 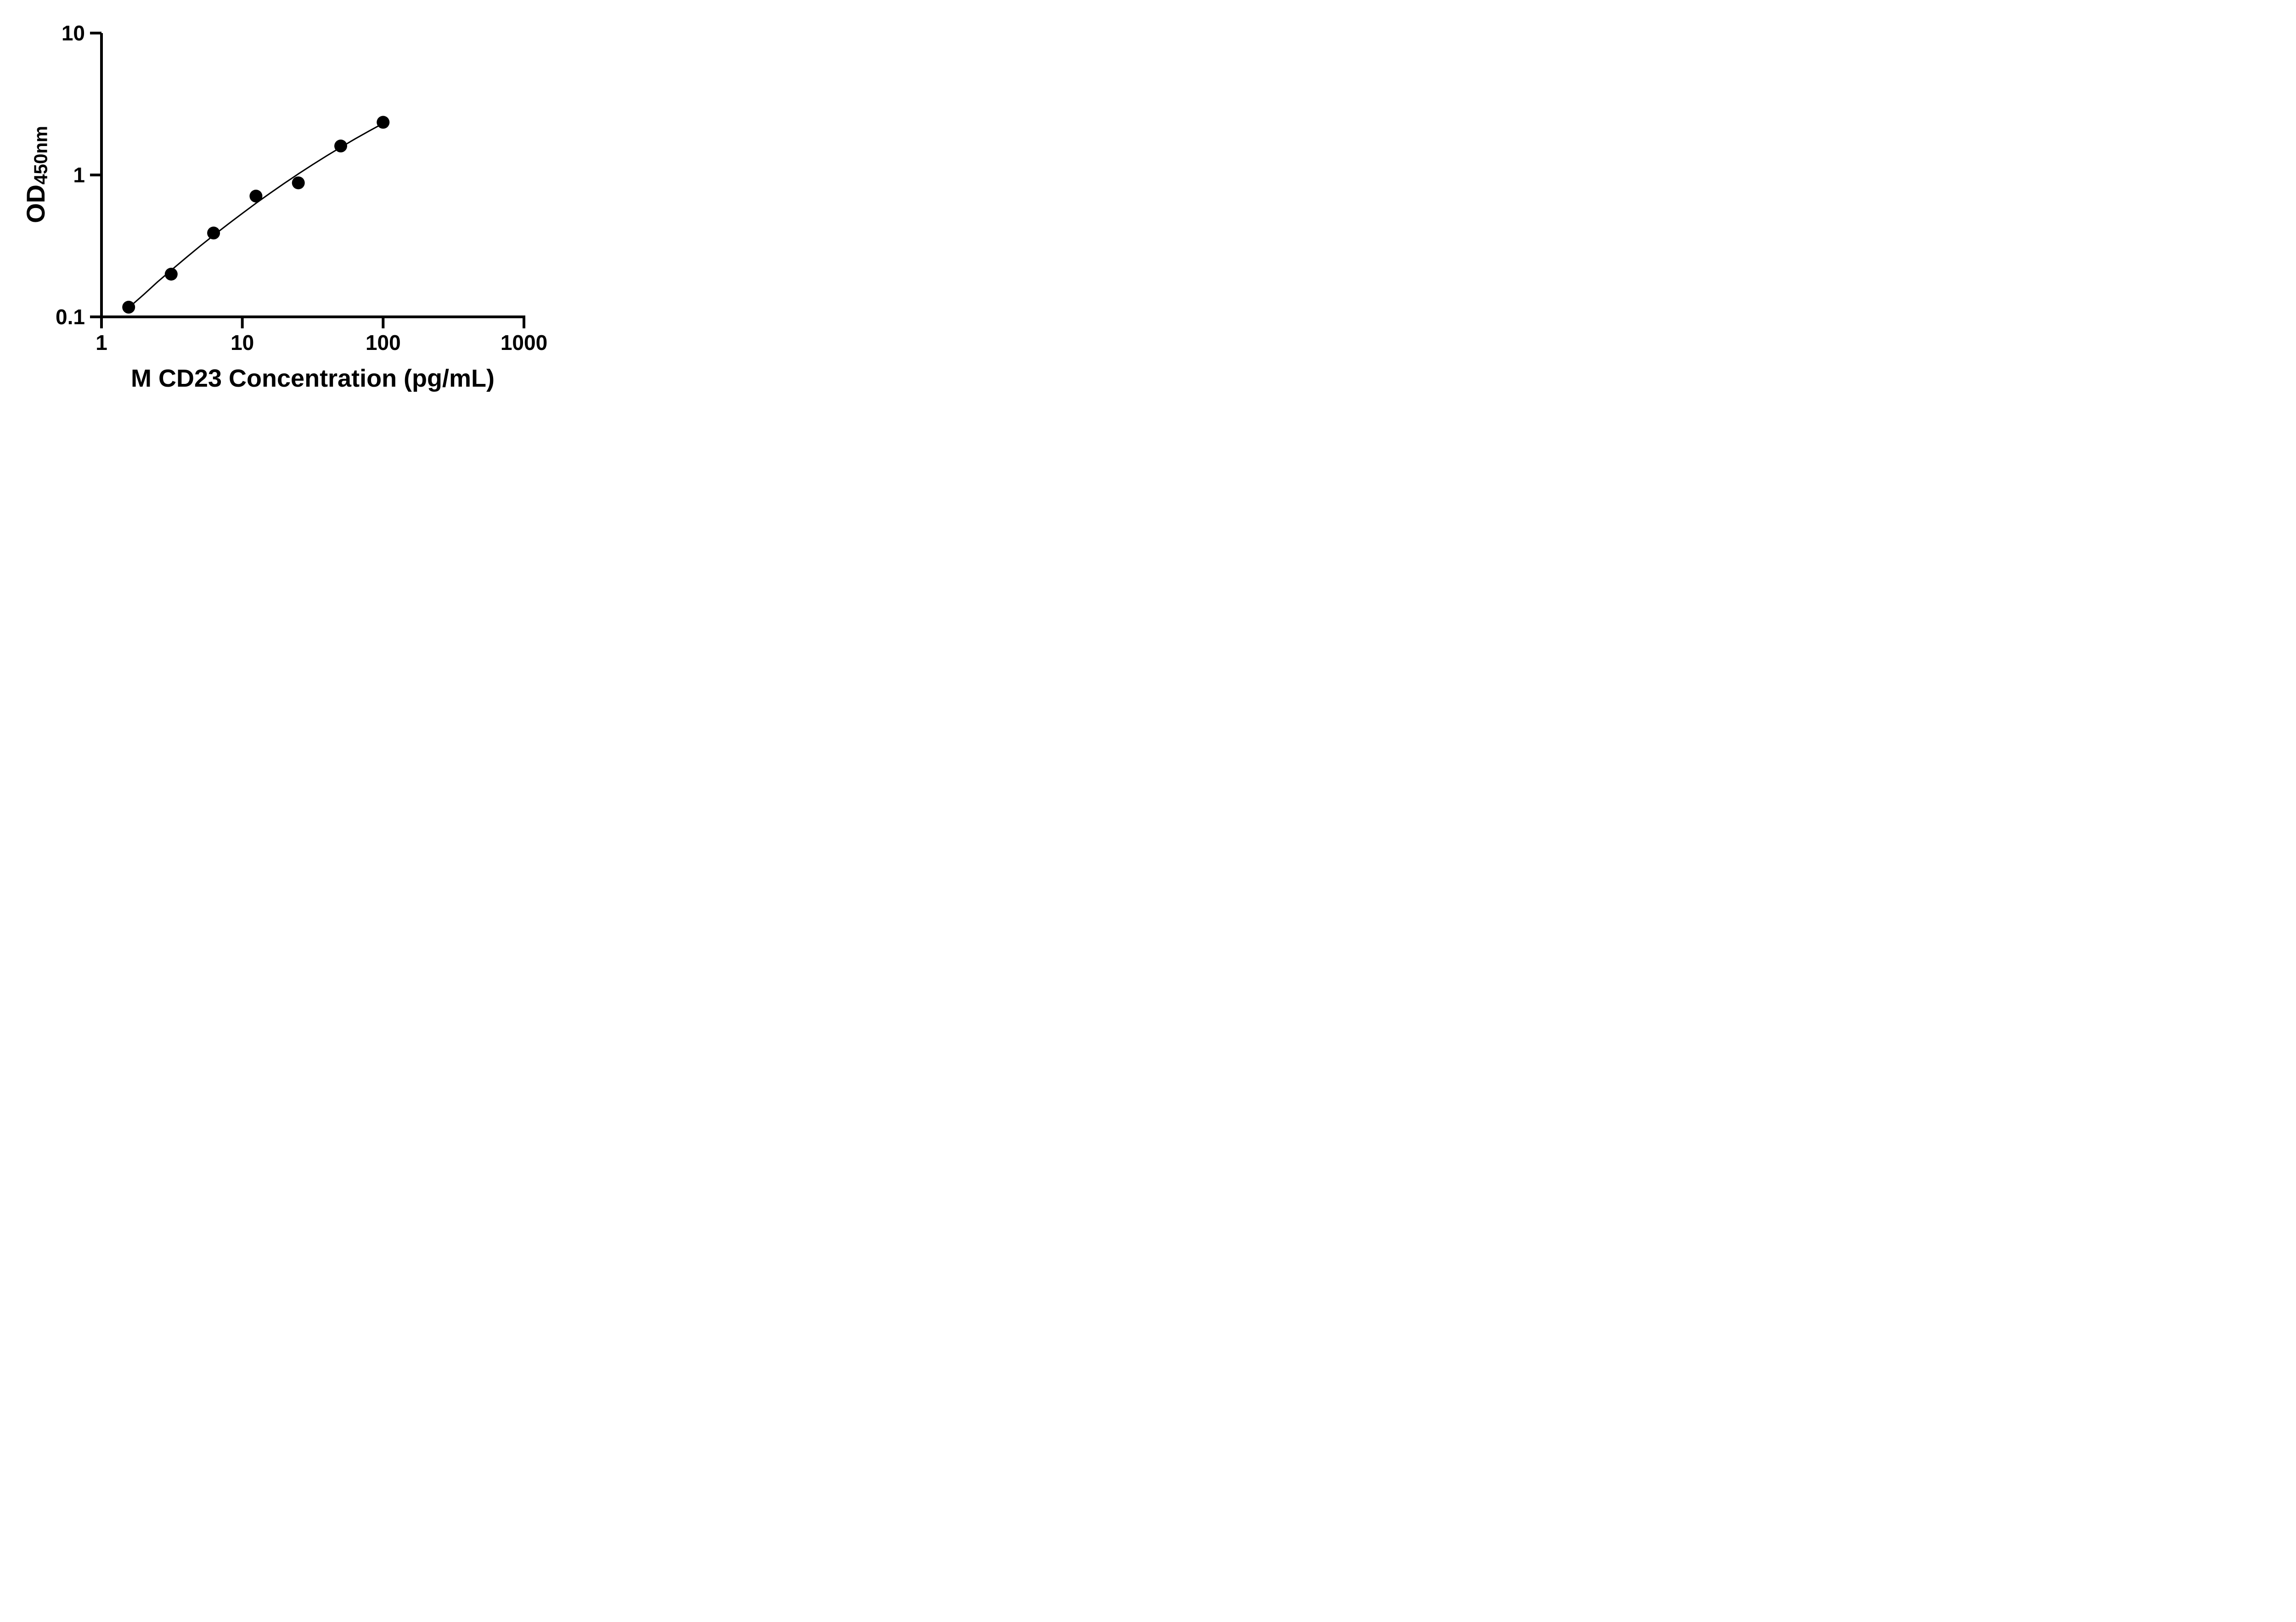 What do you see at coordinates (524, 343) in the screenshot?
I see `x-tick-label: 1000` at bounding box center [524, 343].